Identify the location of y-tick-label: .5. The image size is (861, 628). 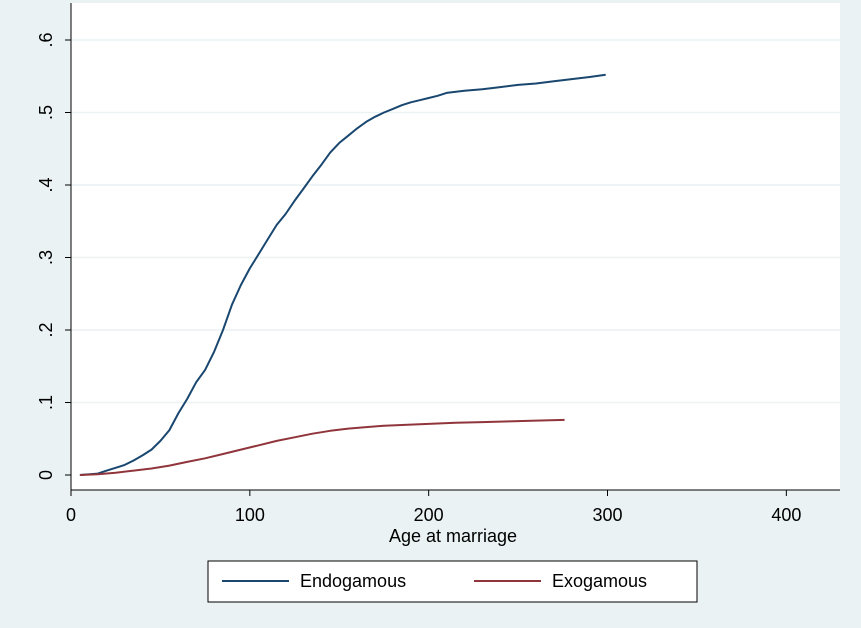
(46, 112).